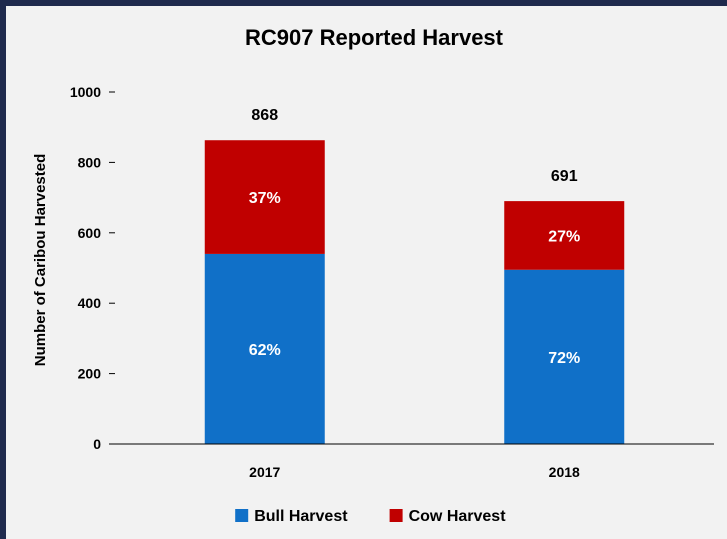 The height and width of the screenshot is (539, 727). I want to click on segment-percent-label: 62%, so click(265, 350).